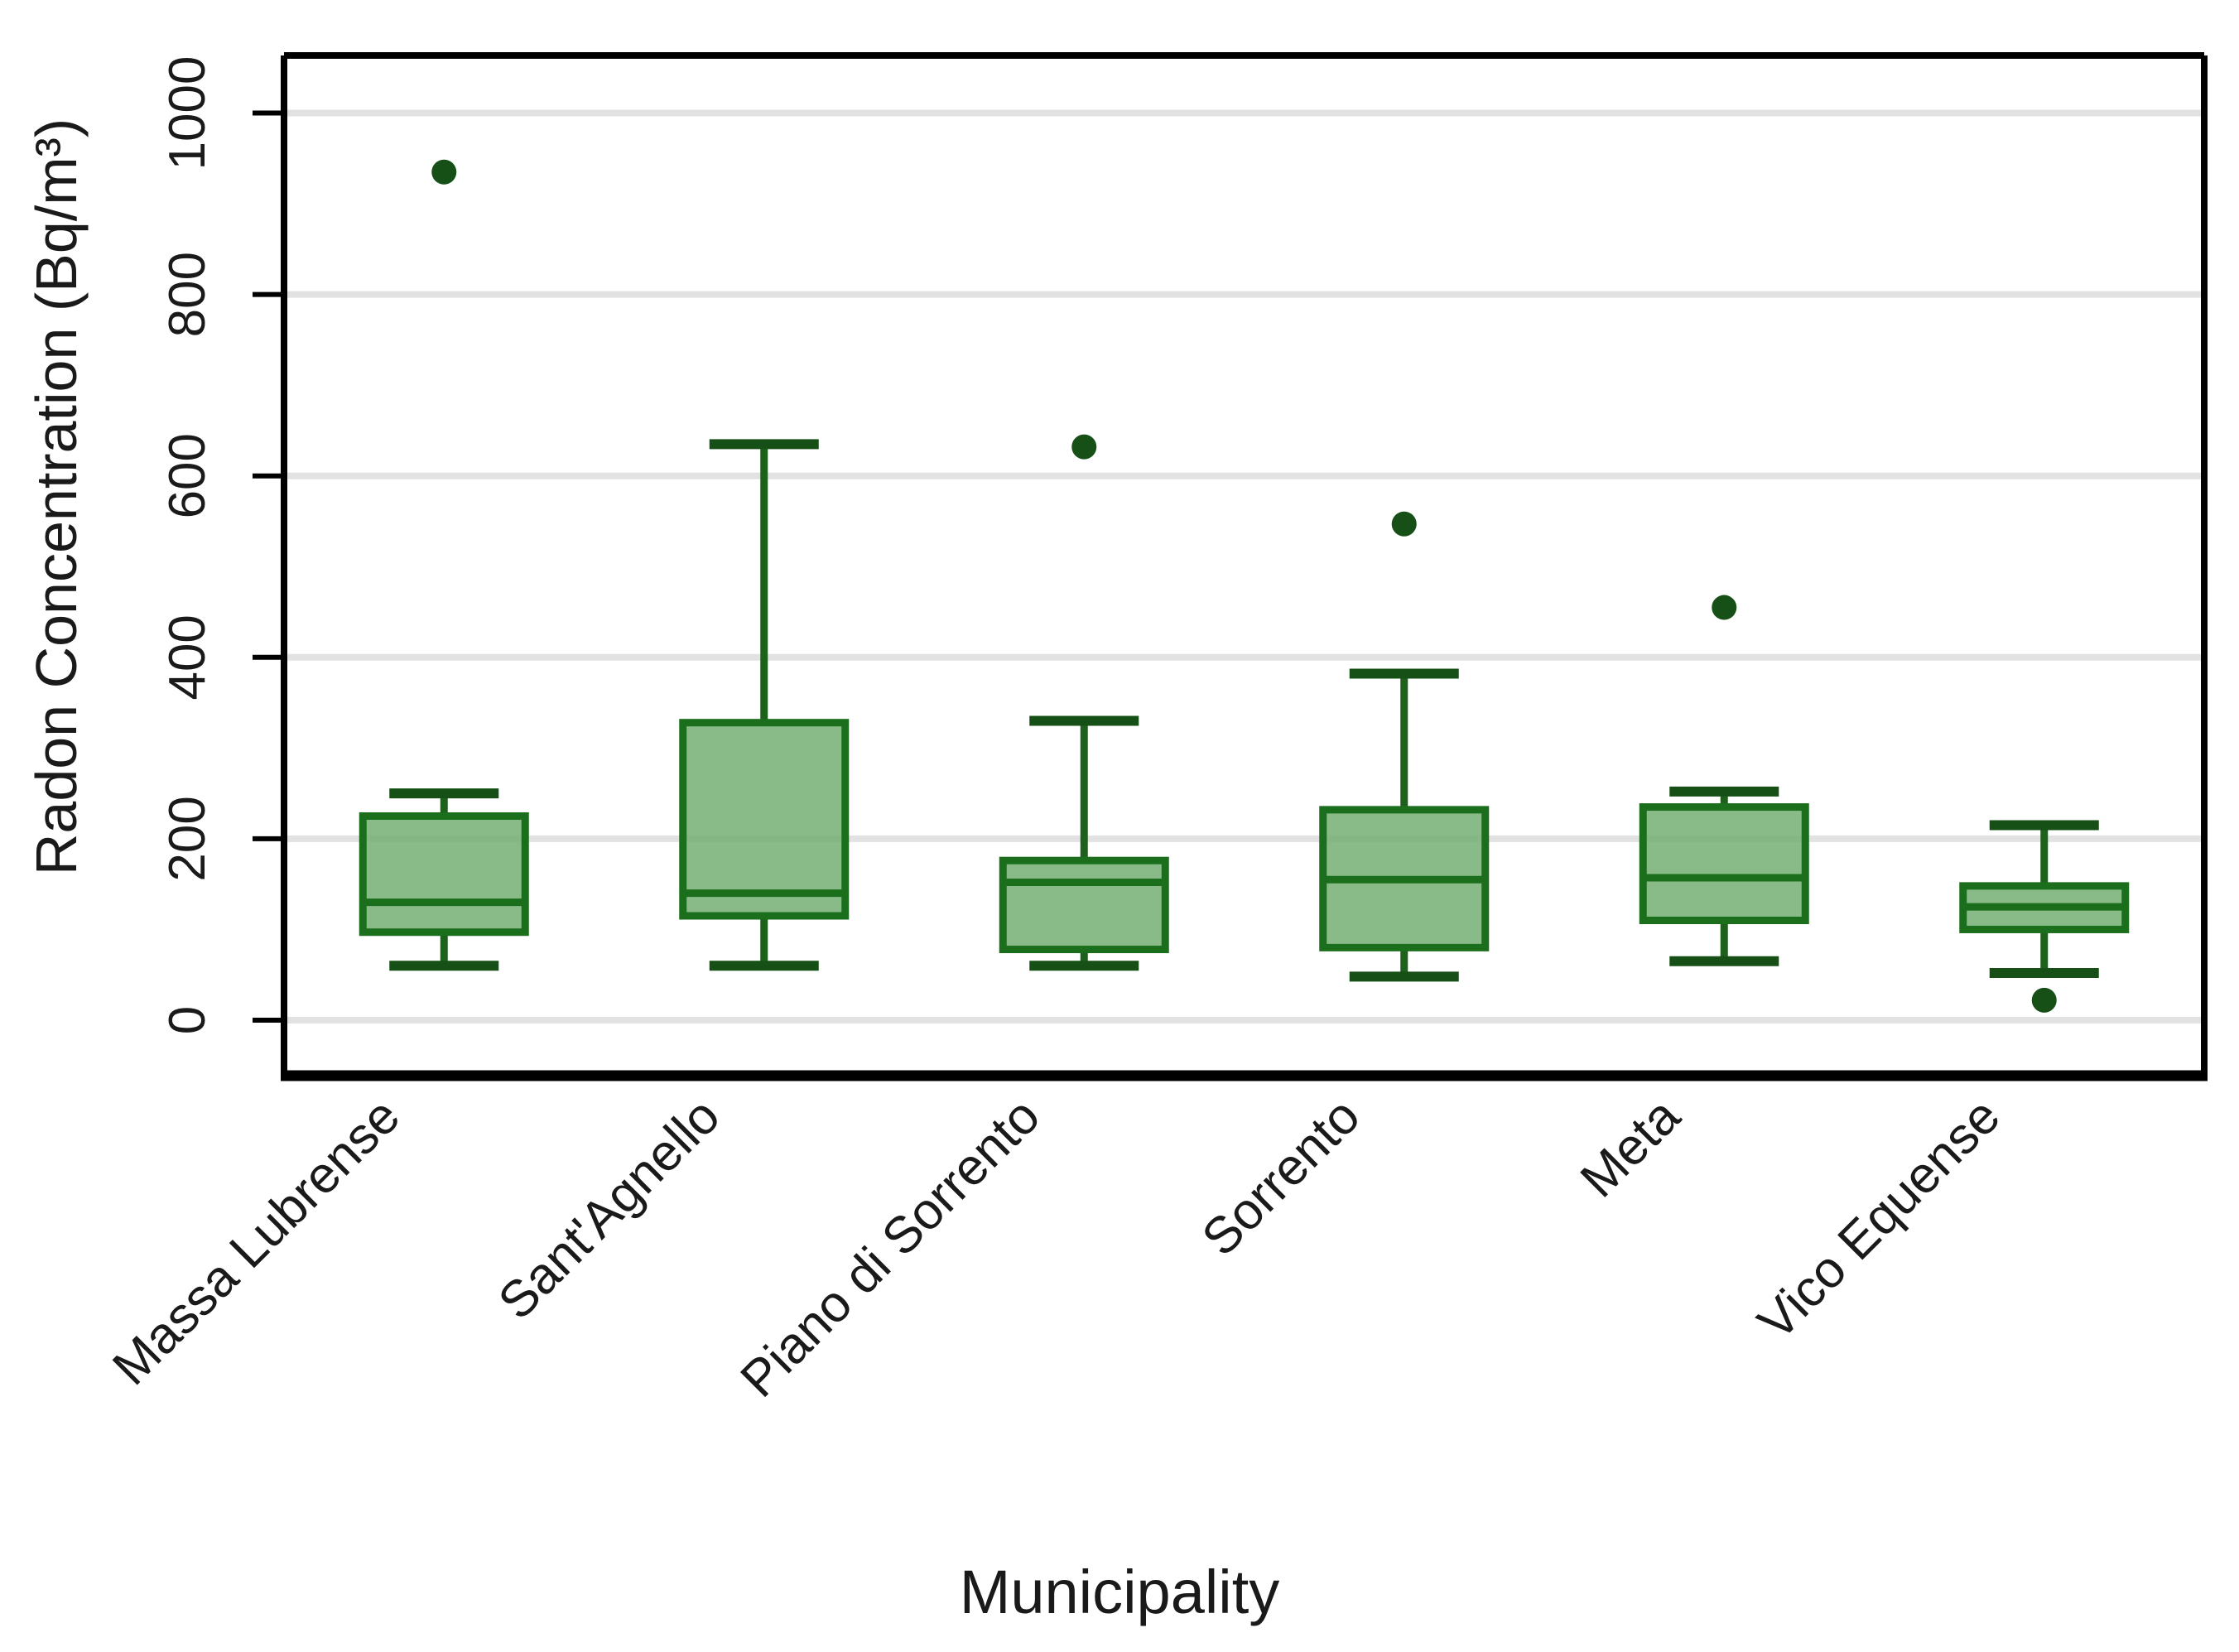  What do you see at coordinates (1120, 1592) in the screenshot?
I see `x-axis-title: Municipality` at bounding box center [1120, 1592].